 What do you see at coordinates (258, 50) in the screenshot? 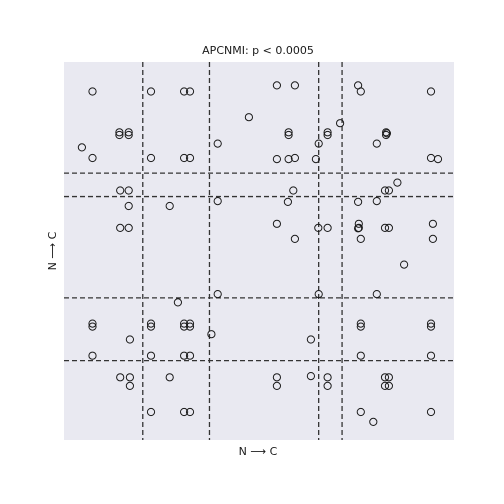
I see `chart-title: APCNMI: p < 0.0005` at bounding box center [258, 50].